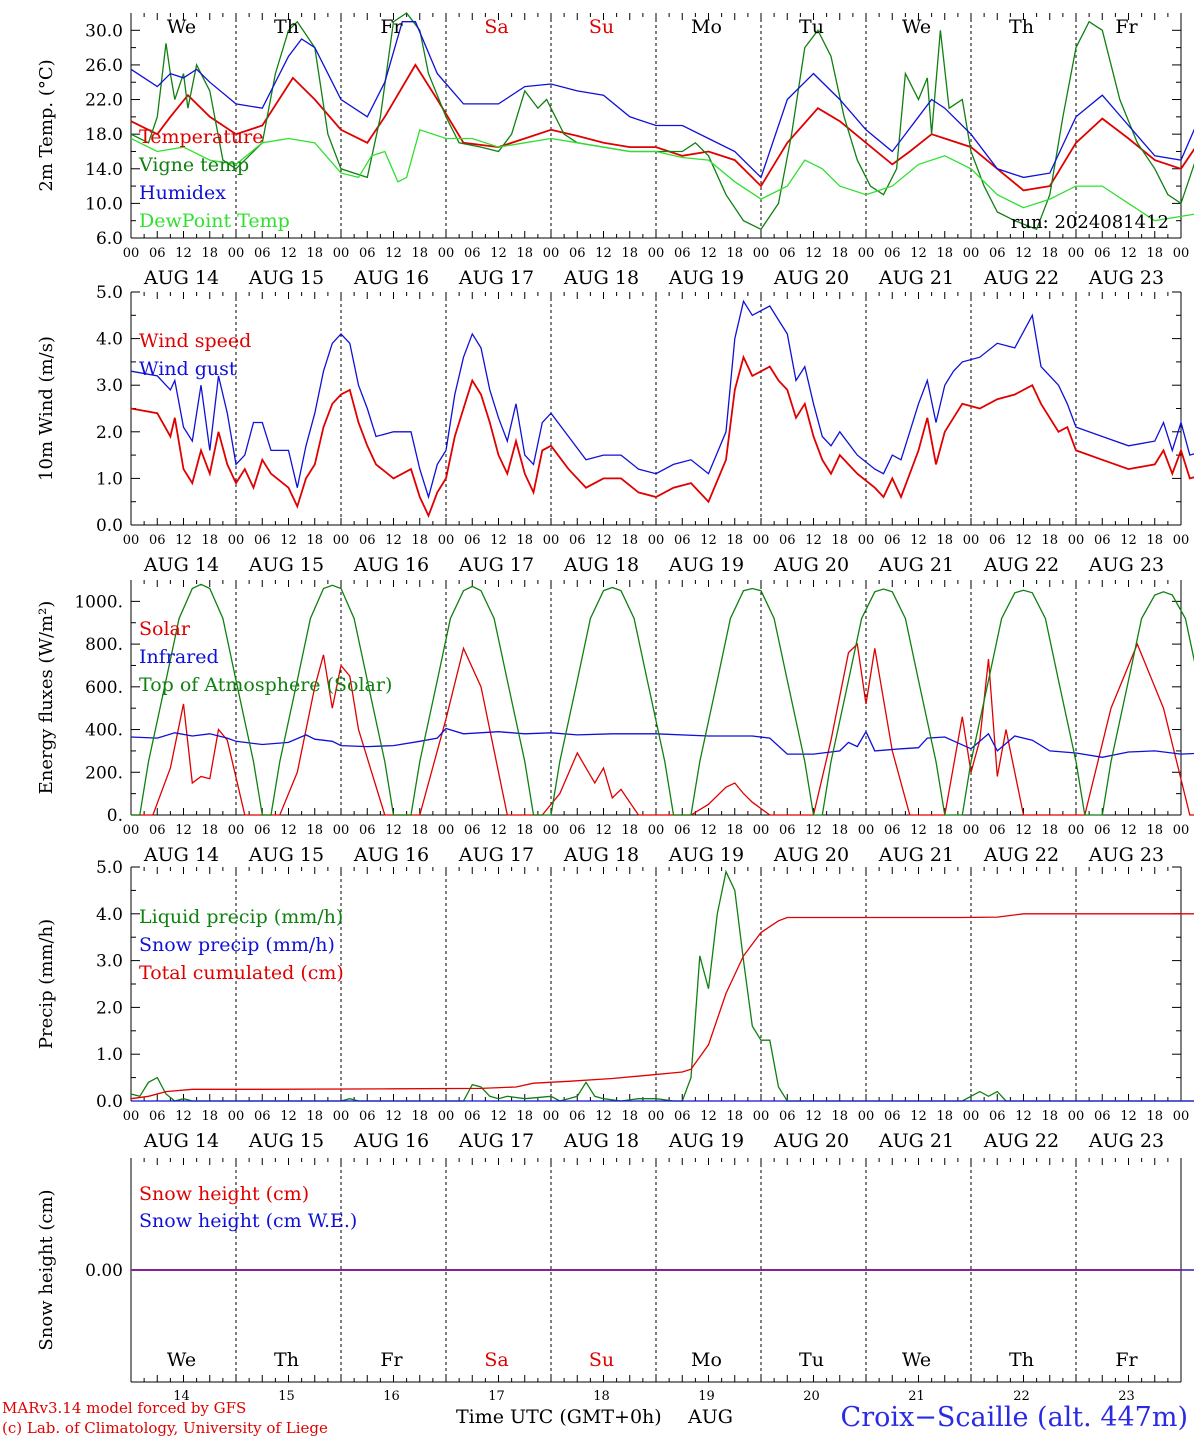 The height and width of the screenshot is (1440, 1194). I want to click on model-credit-line1: MARv3.14 model forced by GFS, so click(124, 1408).